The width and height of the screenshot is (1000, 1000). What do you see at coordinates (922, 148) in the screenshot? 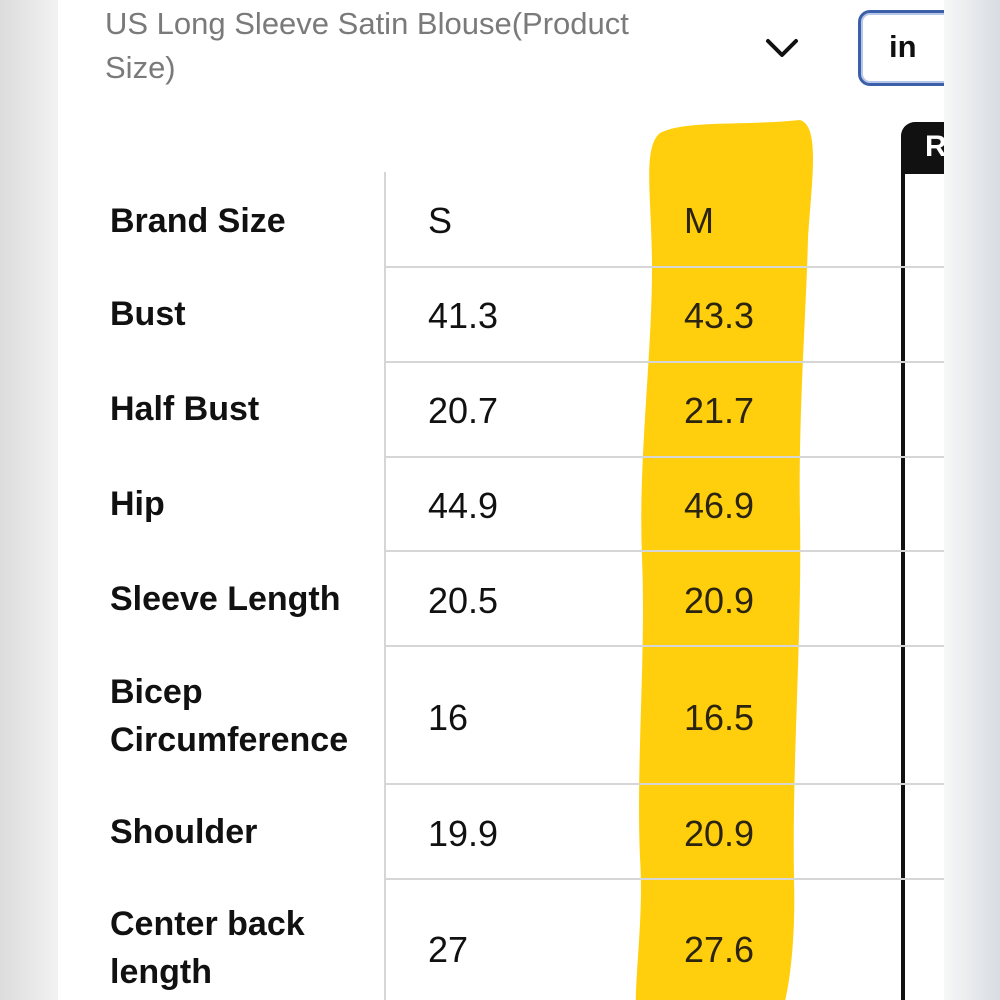
I see `recommended-size-header: R` at bounding box center [922, 148].